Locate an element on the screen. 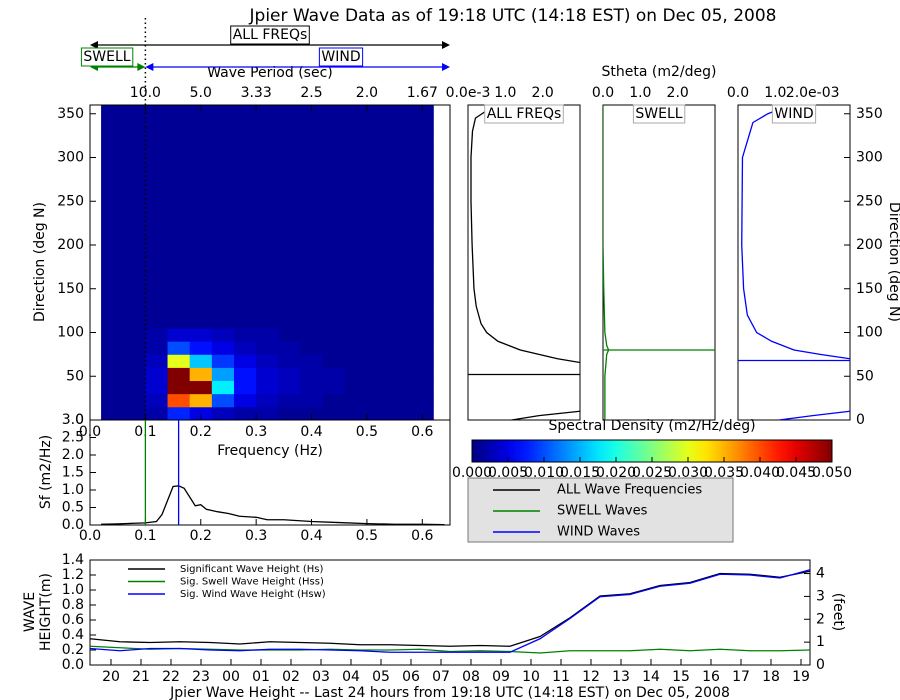 This screenshot has width=900, height=700. axes-frame is located at coordinates (450, 612).